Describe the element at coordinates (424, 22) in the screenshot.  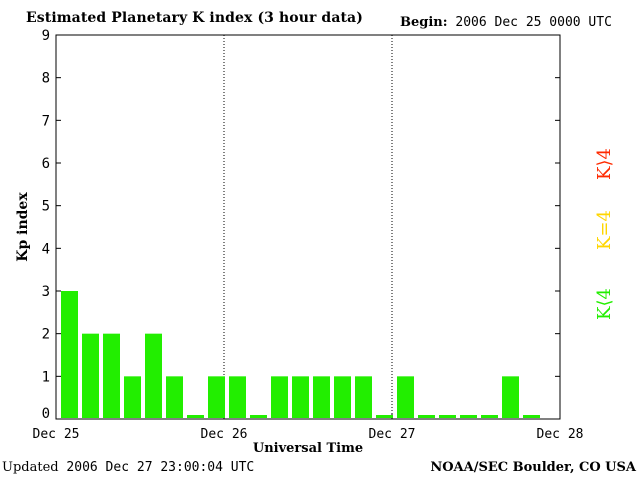
I see `begin-label: Begin:` at that location.